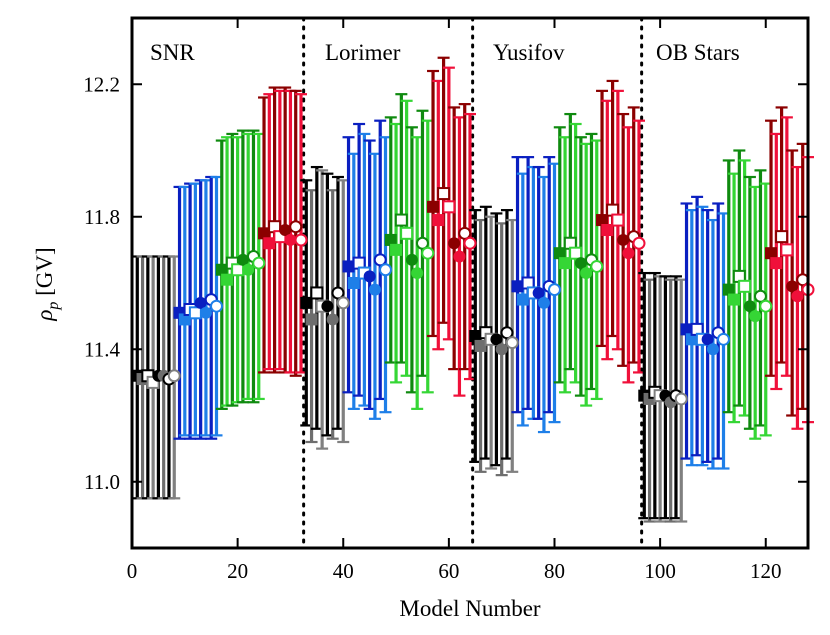 The image size is (830, 635). Describe the element at coordinates (363, 52) in the screenshot. I see `region-label-lorimer: Lorimer` at that location.